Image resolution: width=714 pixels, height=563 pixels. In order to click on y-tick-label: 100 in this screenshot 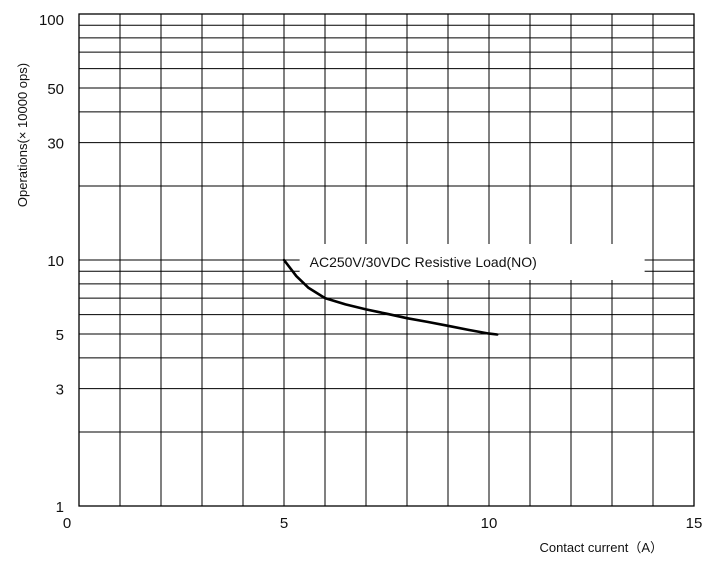, I will do `click(51, 20)`.